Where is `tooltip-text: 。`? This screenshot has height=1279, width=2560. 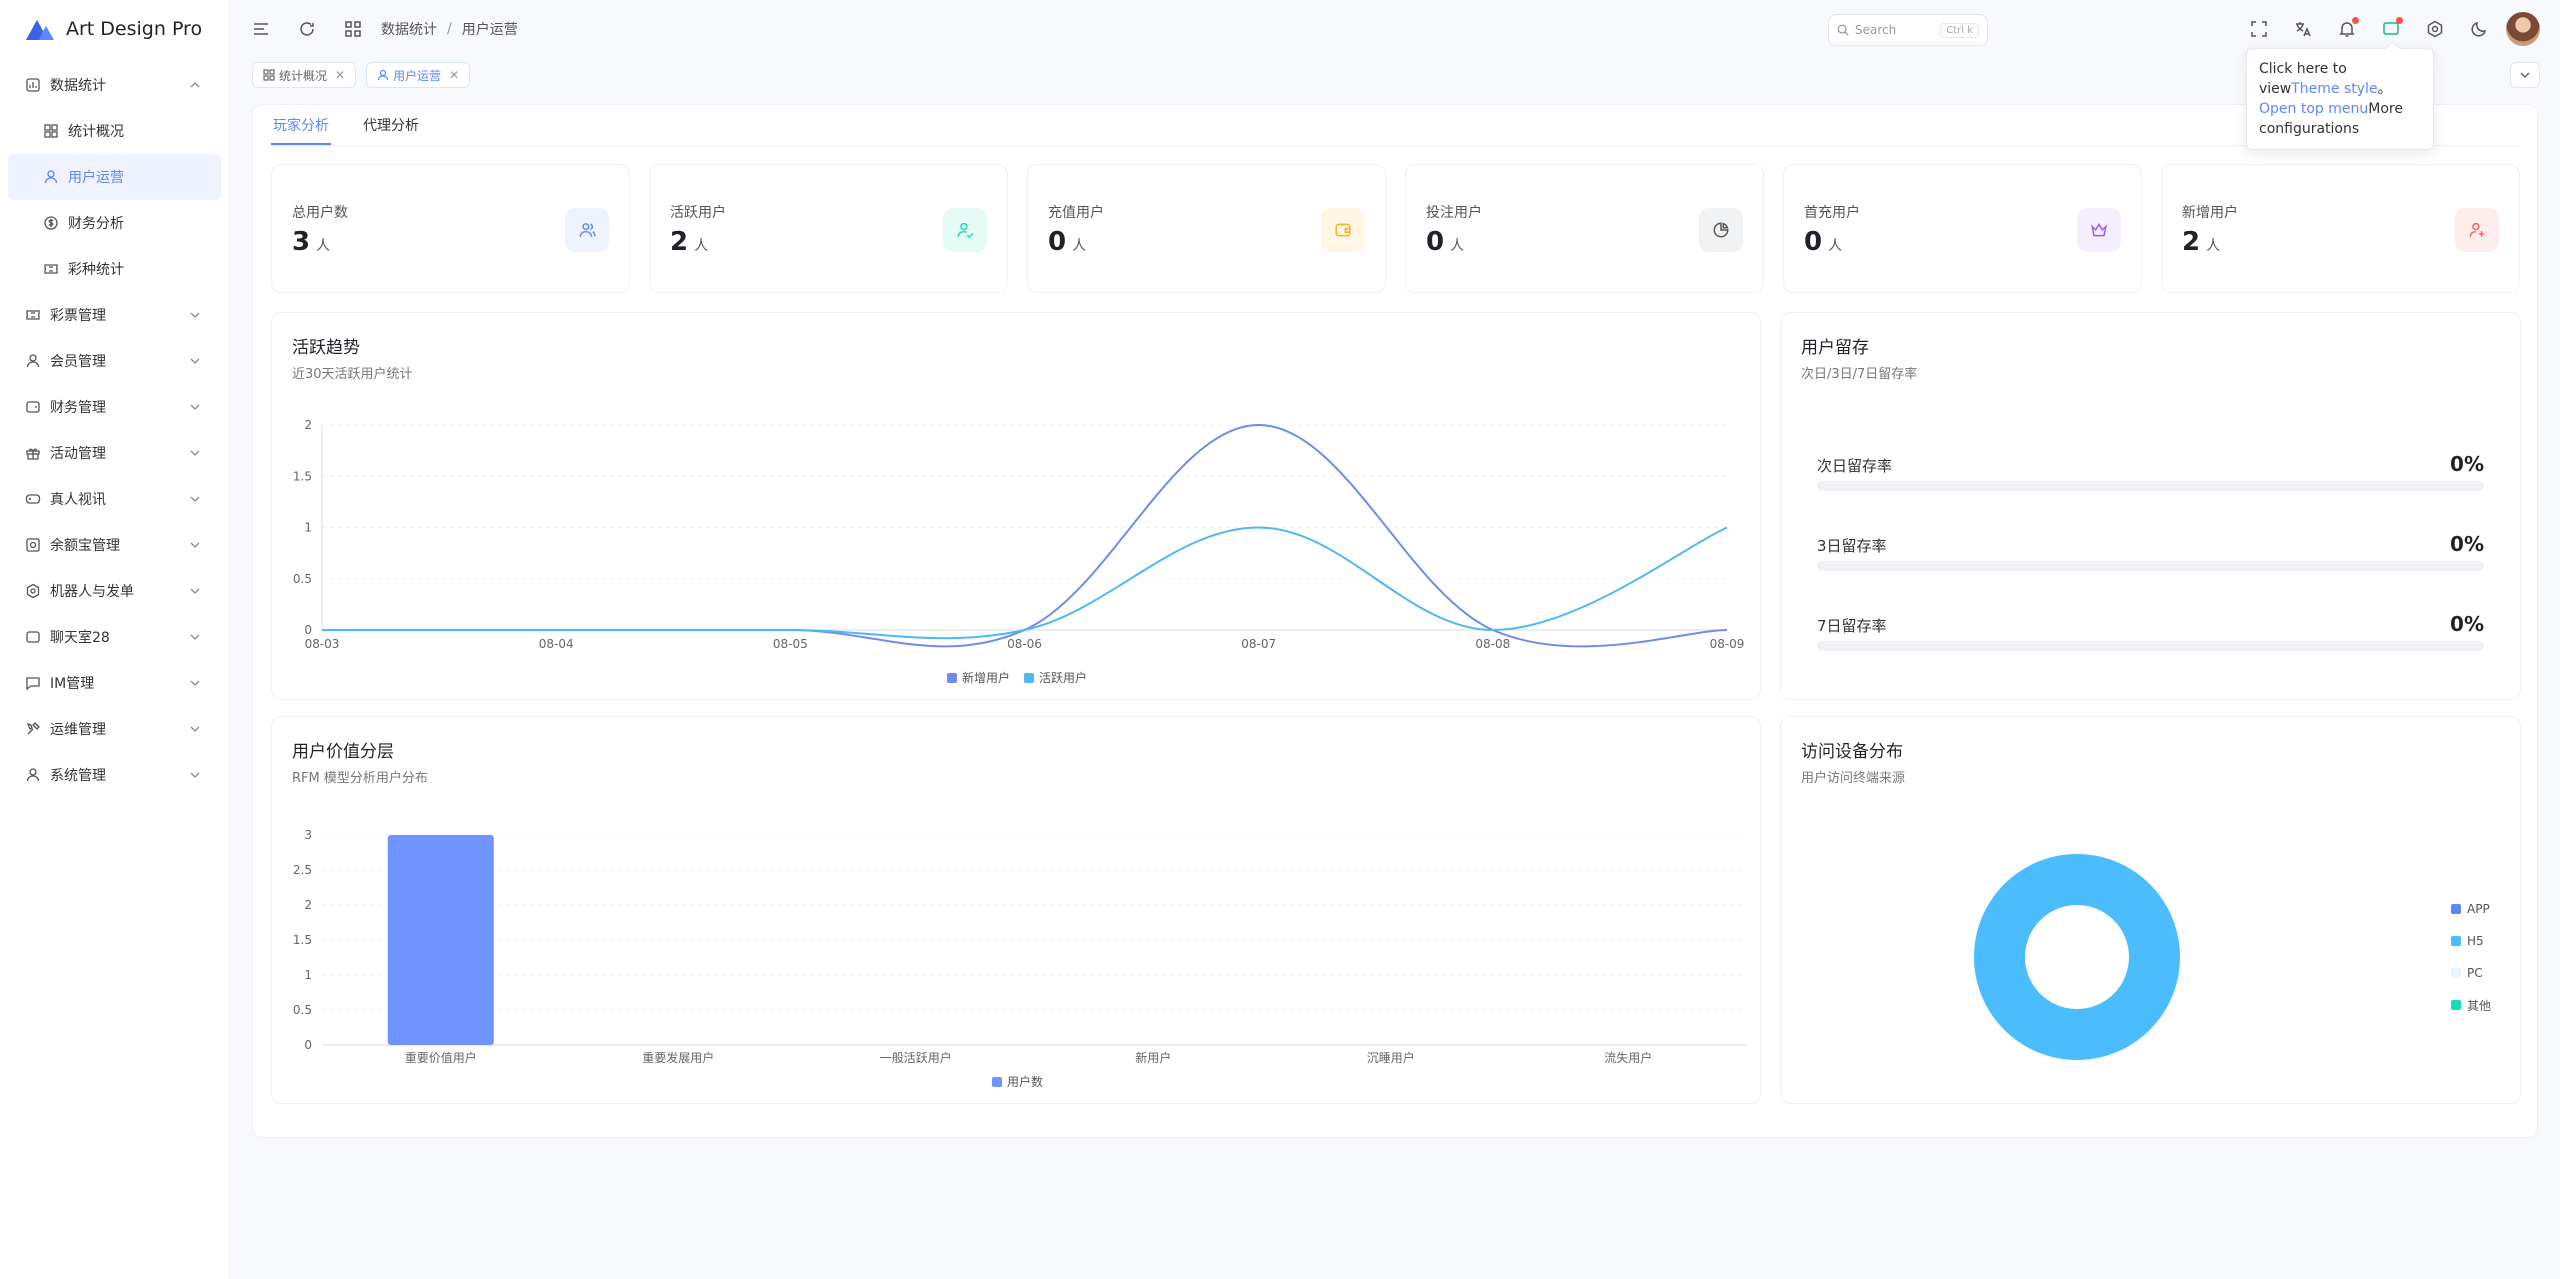 tooltip-text: 。 is located at coordinates (2384, 89).